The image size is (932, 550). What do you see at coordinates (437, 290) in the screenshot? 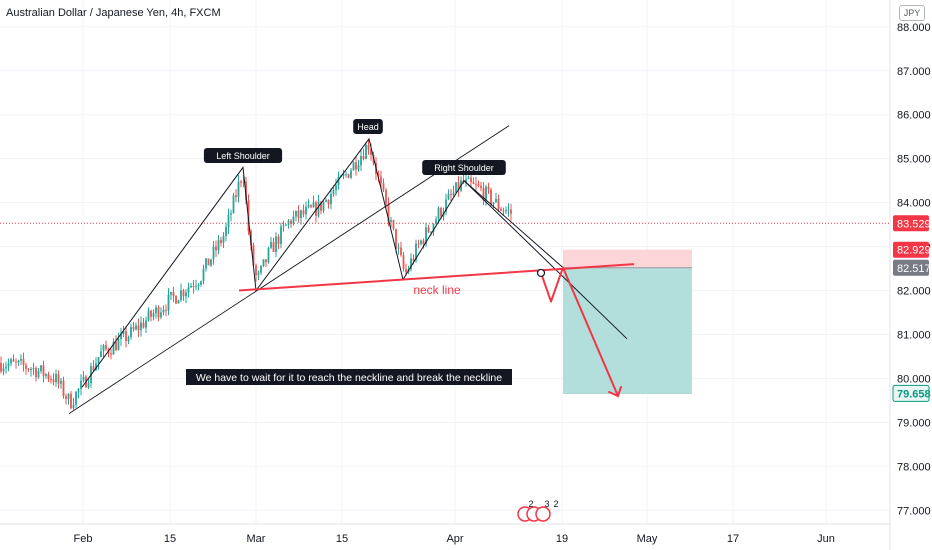
I see `neckline-label: neck line` at bounding box center [437, 290].